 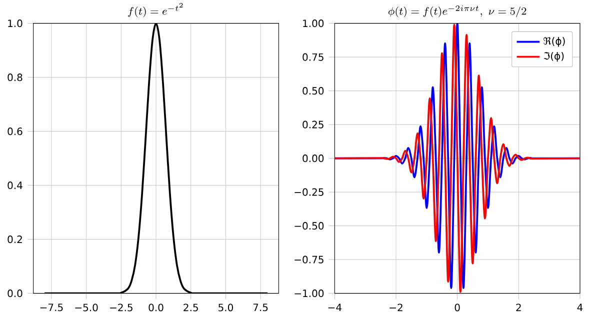 What do you see at coordinates (15, 24) in the screenshot?
I see `y-tick-label: 1.0` at bounding box center [15, 24].